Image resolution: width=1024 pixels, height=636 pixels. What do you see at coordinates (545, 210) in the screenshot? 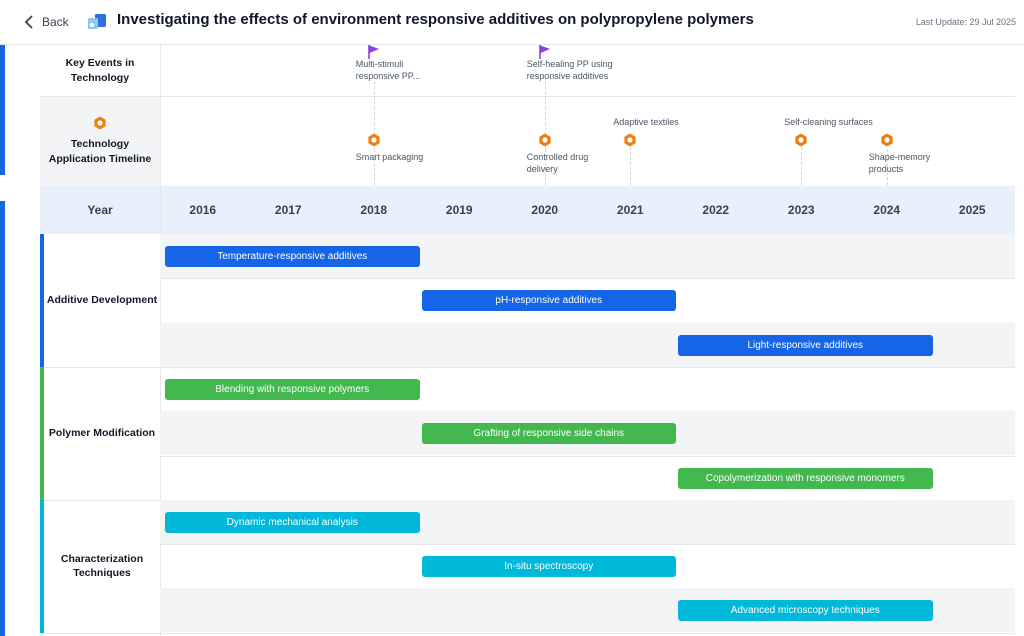
I see `year-2020: 2020` at bounding box center [545, 210].